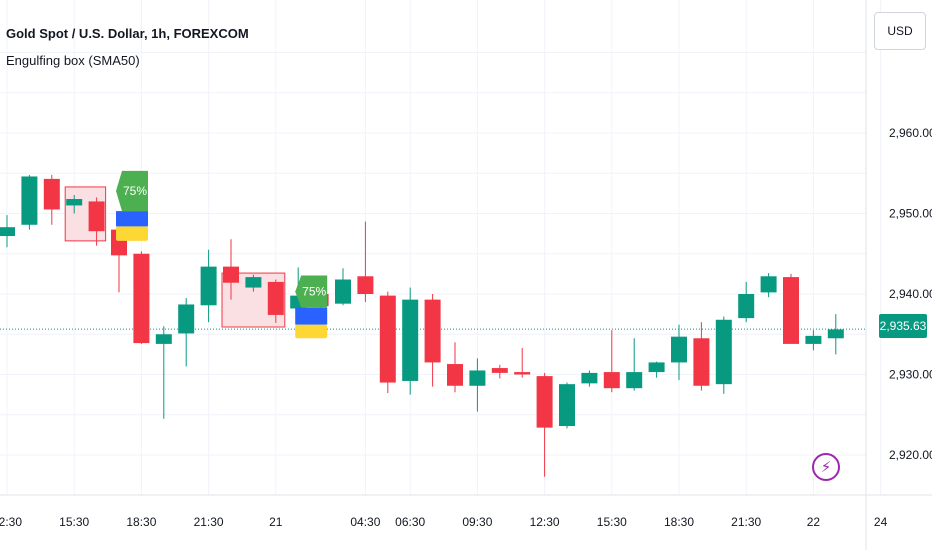 Image resolution: width=932 pixels, height=550 pixels. Describe the element at coordinates (881, 522) in the screenshot. I see `x-tick-label: 24` at that location.